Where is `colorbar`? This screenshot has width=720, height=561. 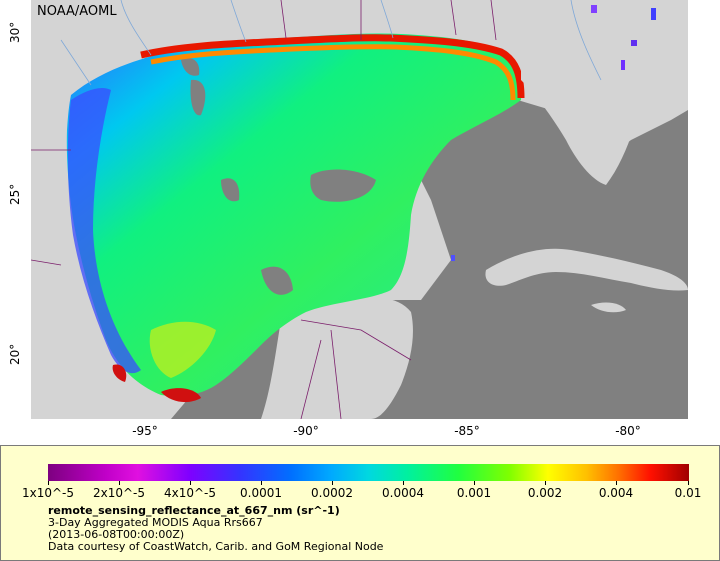 colorbar is located at coordinates (368, 472).